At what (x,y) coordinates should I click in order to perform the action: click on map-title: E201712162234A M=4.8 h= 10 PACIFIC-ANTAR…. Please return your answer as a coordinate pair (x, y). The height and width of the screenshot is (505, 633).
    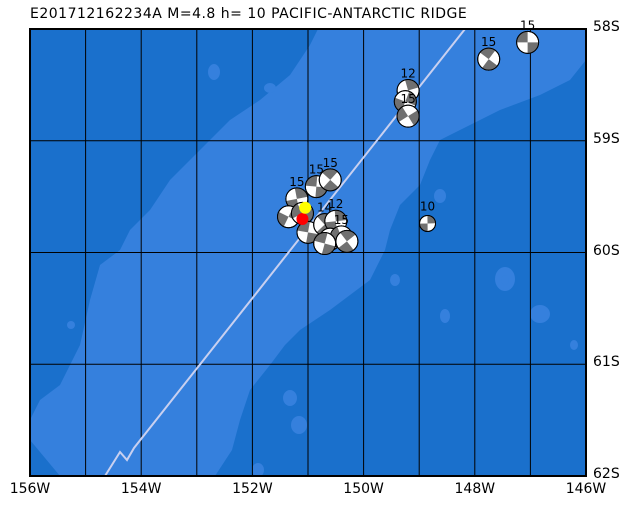
    Looking at the image, I should click on (249, 14).